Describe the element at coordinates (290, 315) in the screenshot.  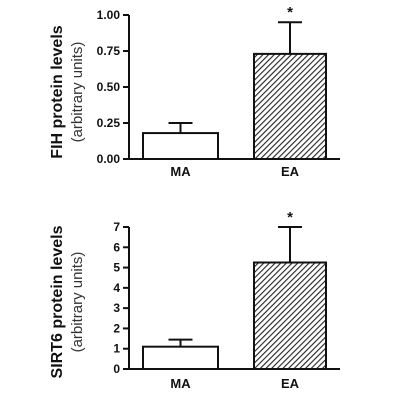
I see `sirt6-bar-ea` at that location.